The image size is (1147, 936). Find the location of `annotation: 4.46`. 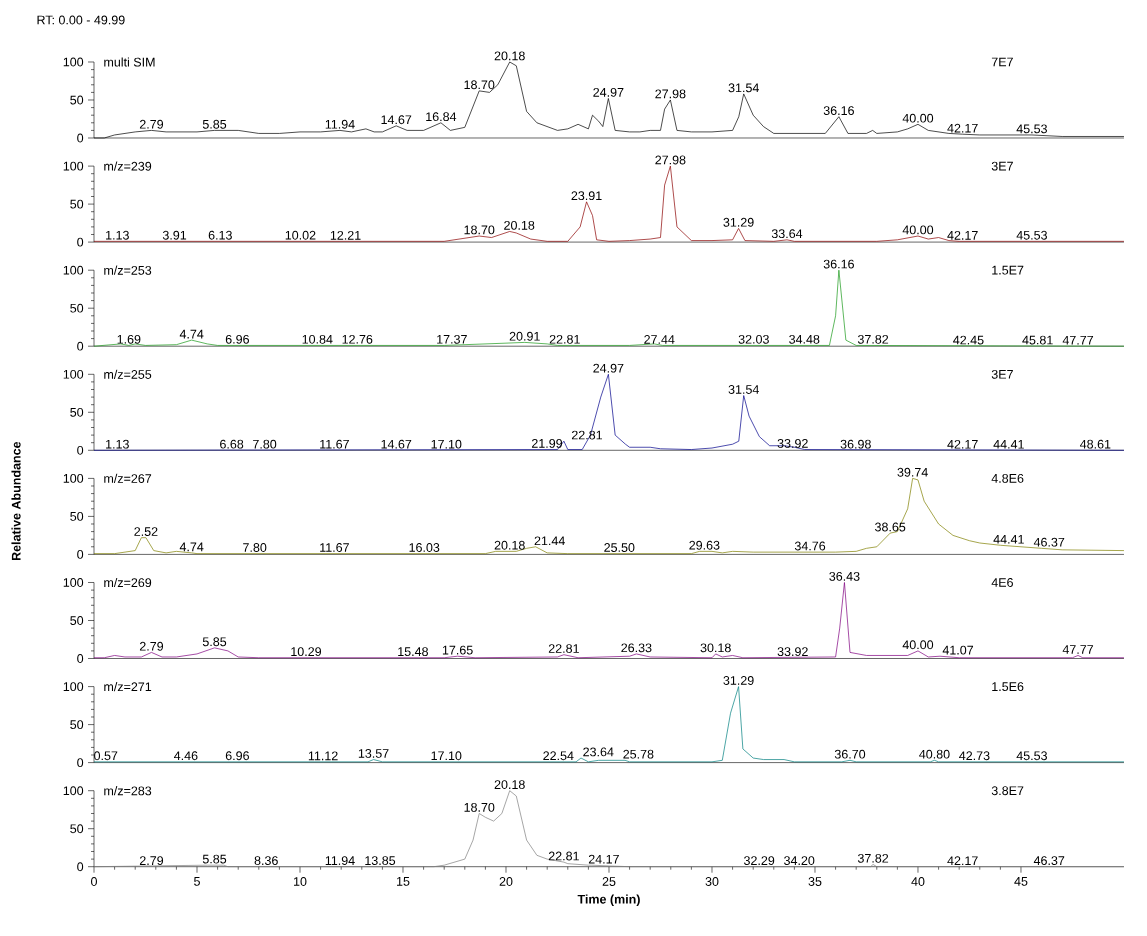

annotation: 4.46 is located at coordinates (186, 756).